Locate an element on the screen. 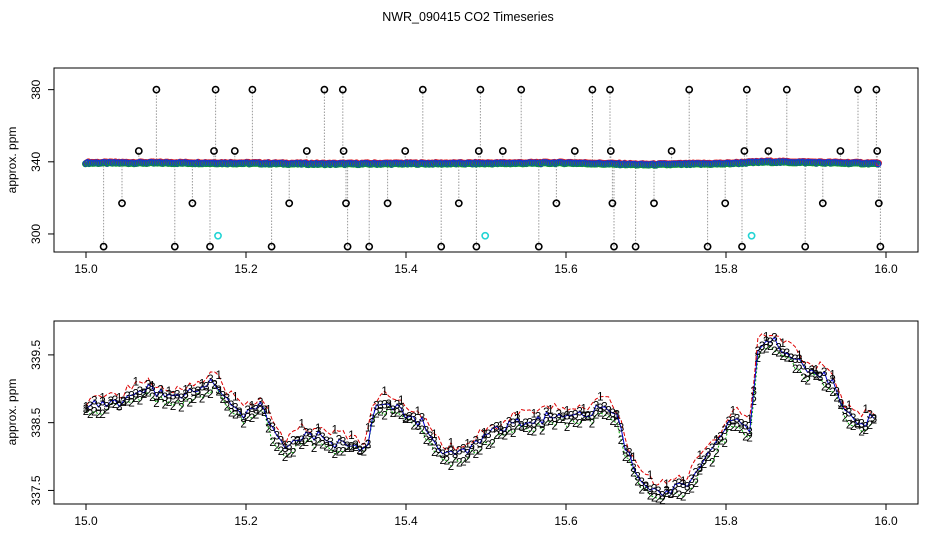 The image size is (936, 540). bottom-ylabel: approx. ppm is located at coordinates (12, 412).